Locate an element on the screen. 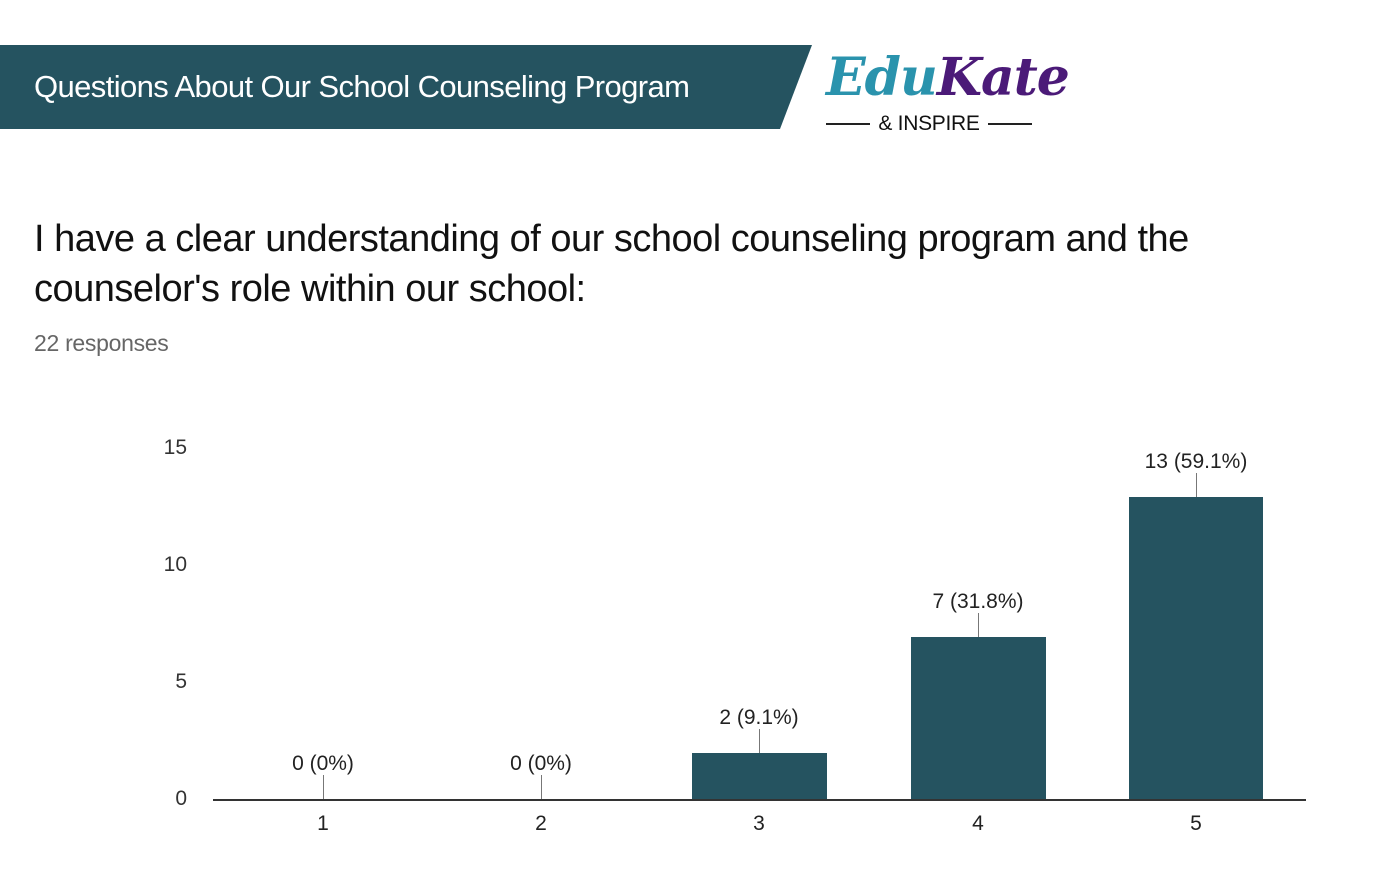 The width and height of the screenshot is (1374, 882). x-tick-3: 3 is located at coordinates (759, 823).